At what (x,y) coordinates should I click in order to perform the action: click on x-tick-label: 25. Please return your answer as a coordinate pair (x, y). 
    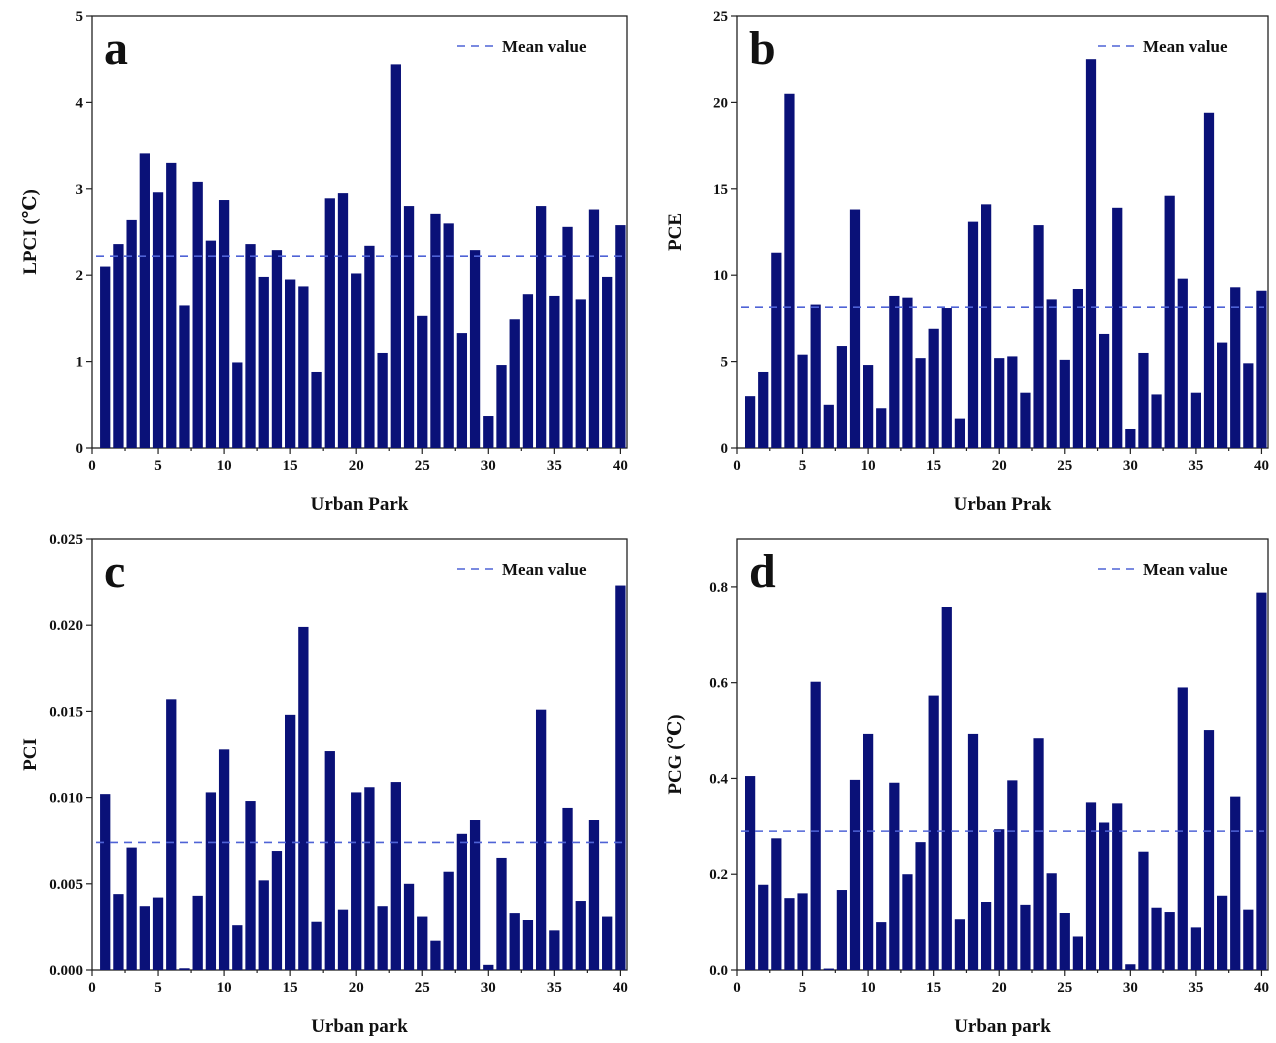
    Looking at the image, I should click on (1064, 466).